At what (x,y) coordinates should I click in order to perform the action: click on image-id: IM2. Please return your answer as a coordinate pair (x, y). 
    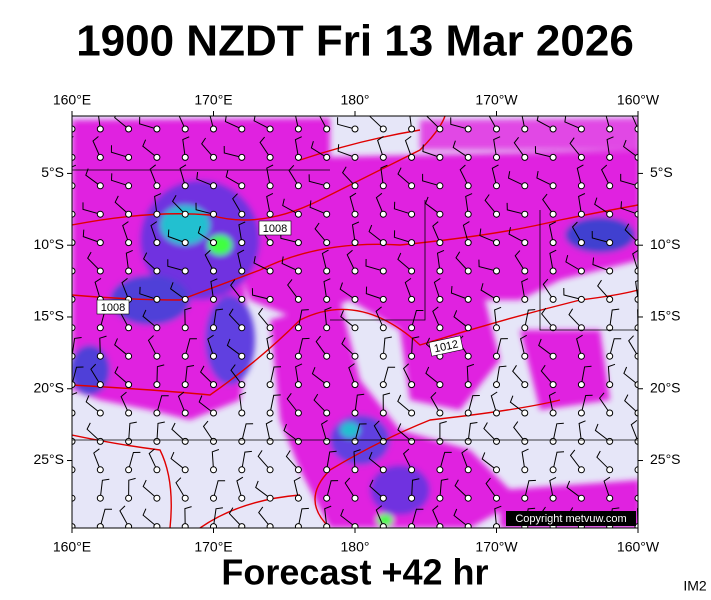
    Looking at the image, I should click on (695, 586).